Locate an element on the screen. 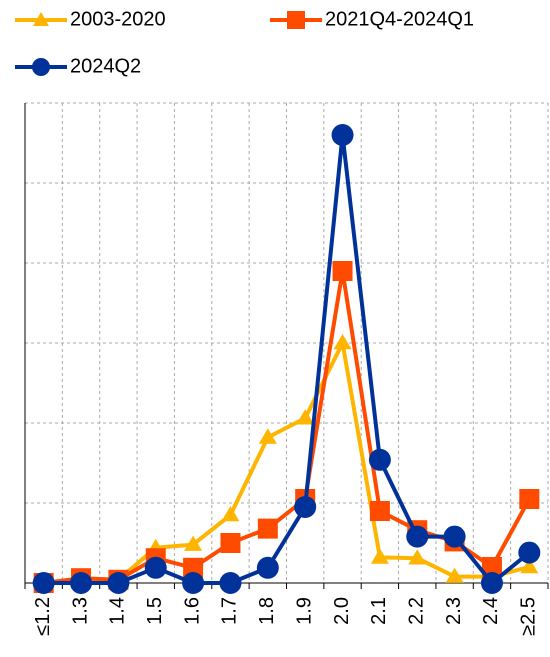 The height and width of the screenshot is (657, 550). x-tick-label: 2.2 is located at coordinates (417, 611).